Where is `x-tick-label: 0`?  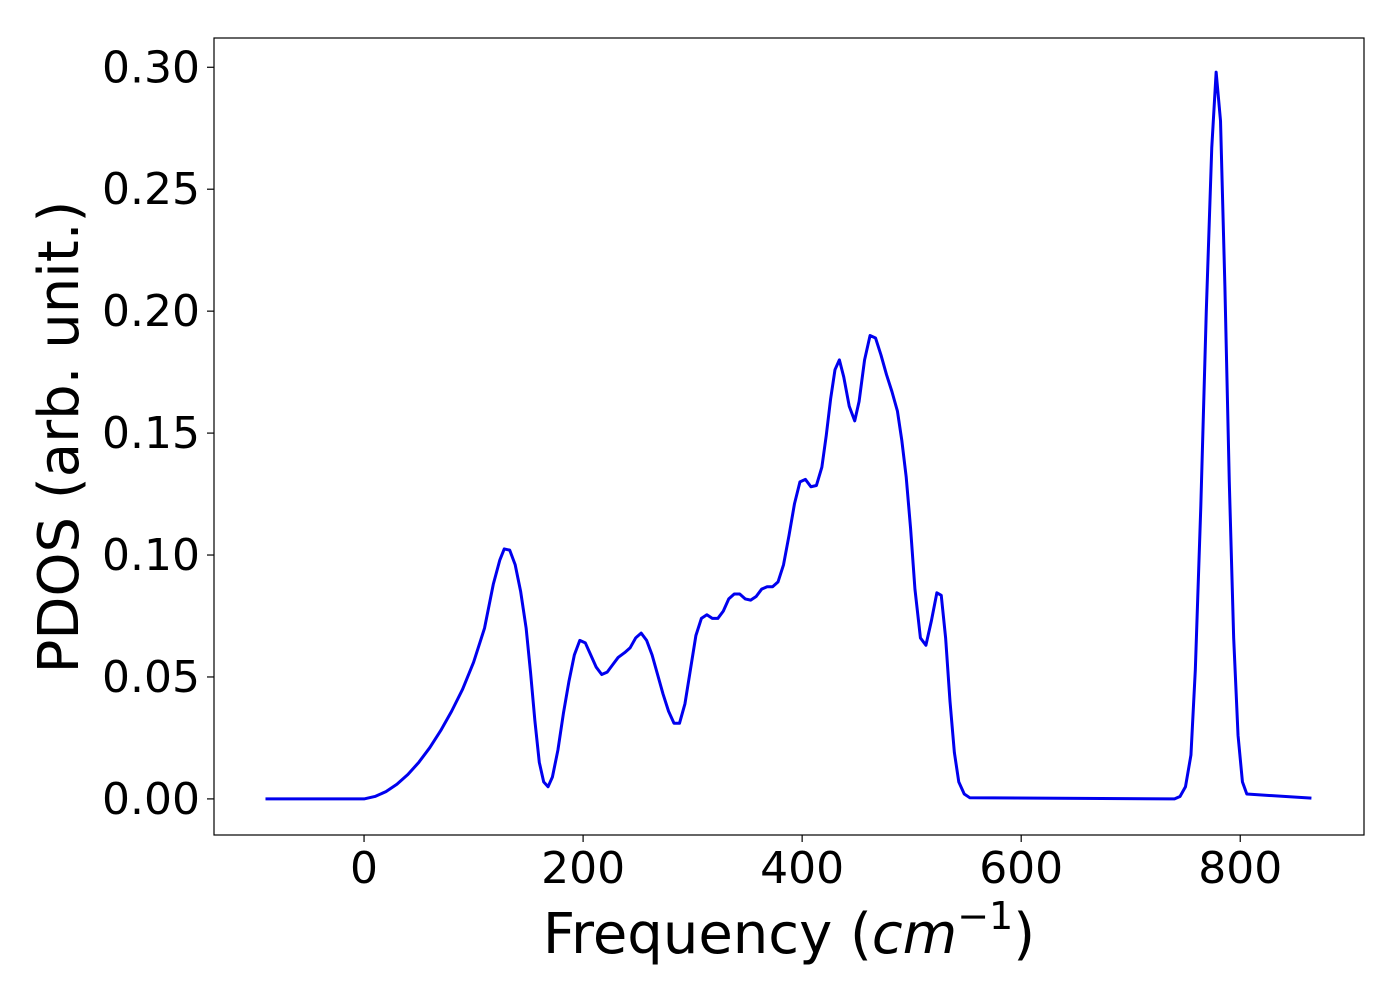 x-tick-label: 0 is located at coordinates (364, 868).